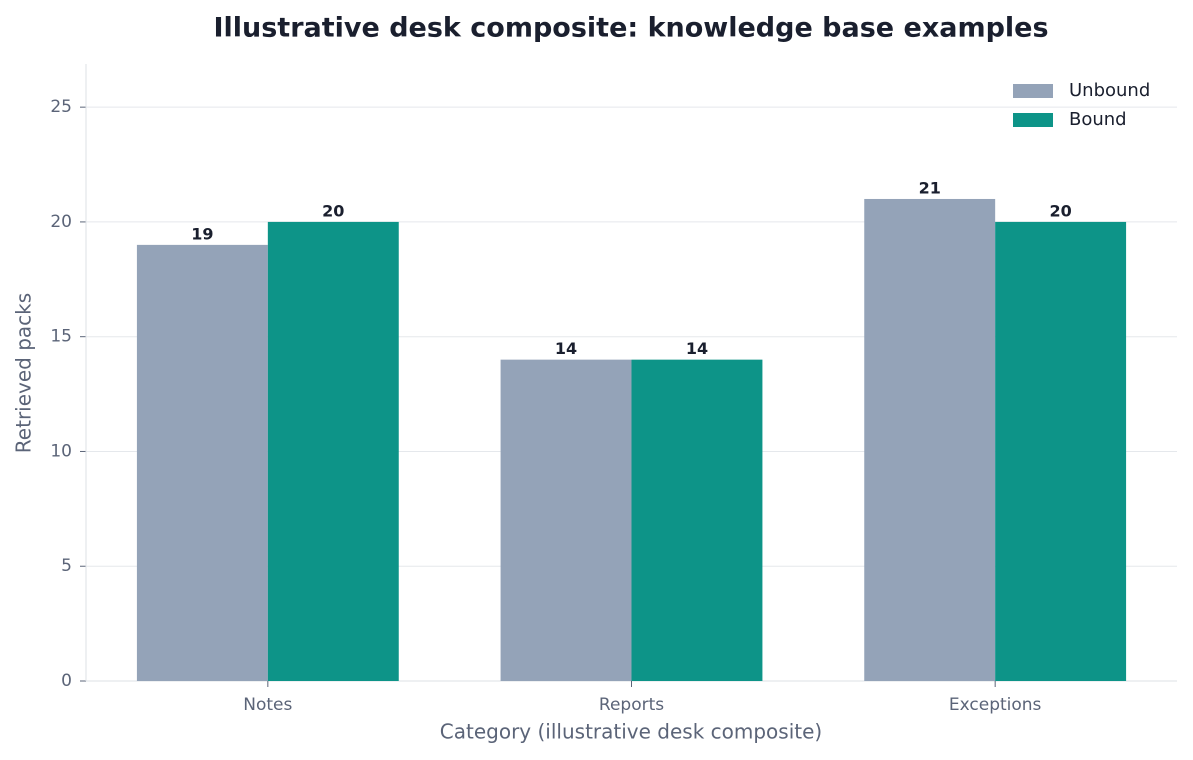  What do you see at coordinates (24, 373) in the screenshot?
I see `y-axis-label: Retrieved packs` at bounding box center [24, 373].